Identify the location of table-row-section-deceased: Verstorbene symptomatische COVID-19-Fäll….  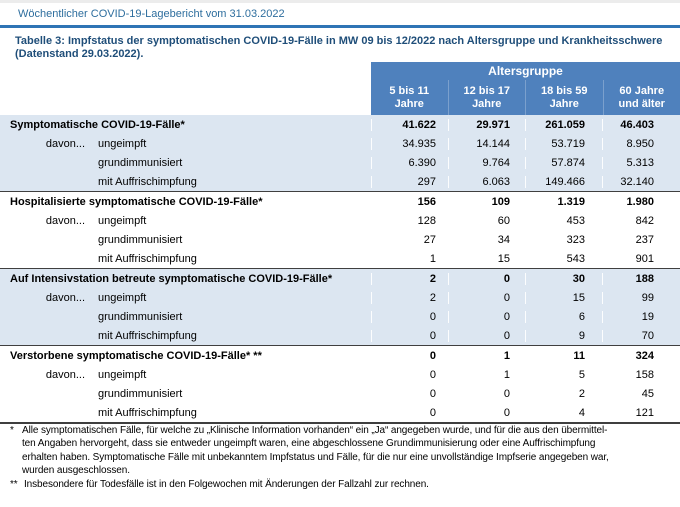
(340, 355).